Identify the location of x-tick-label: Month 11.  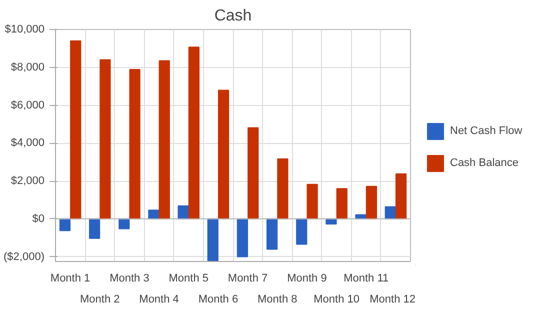
(366, 278).